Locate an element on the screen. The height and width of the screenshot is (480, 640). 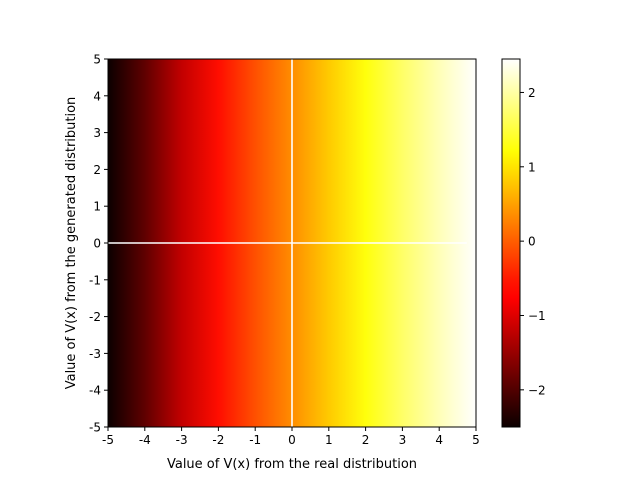
y-tick-label: -2 is located at coordinates (95, 317).